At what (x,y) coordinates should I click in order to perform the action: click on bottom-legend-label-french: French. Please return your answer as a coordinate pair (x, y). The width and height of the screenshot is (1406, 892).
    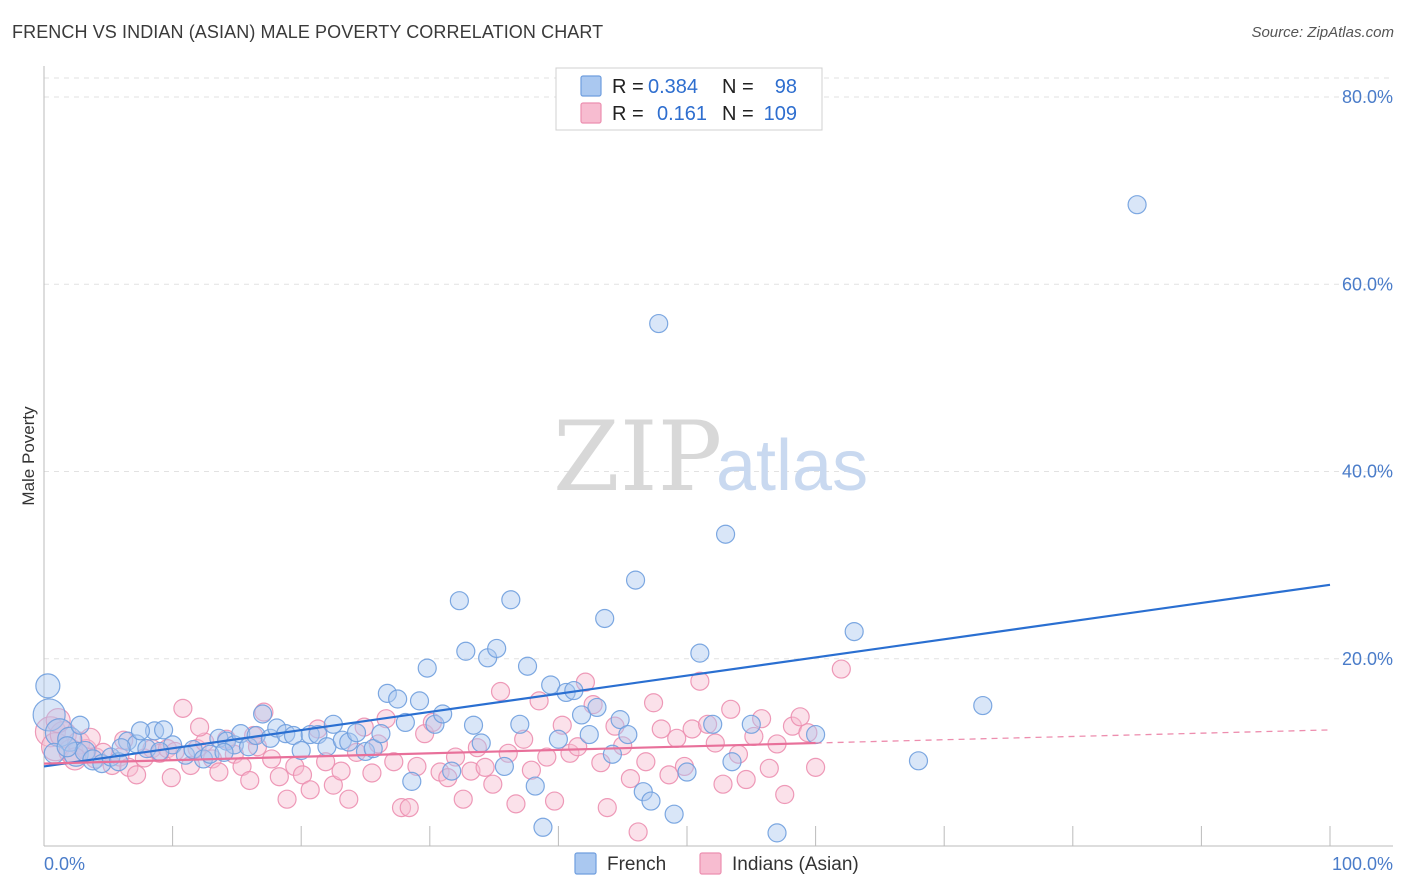
    Looking at the image, I should click on (636, 864).